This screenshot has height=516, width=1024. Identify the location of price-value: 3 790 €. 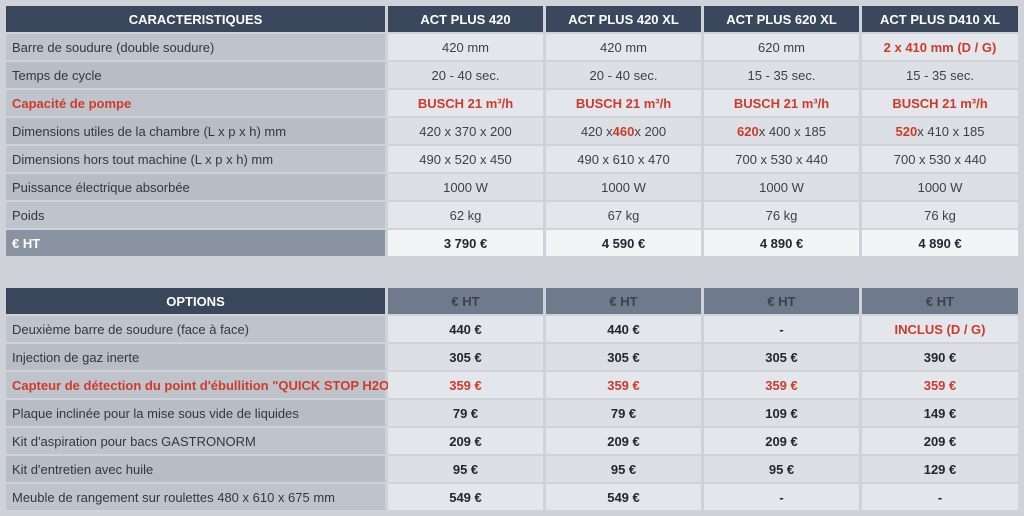
(465, 243).